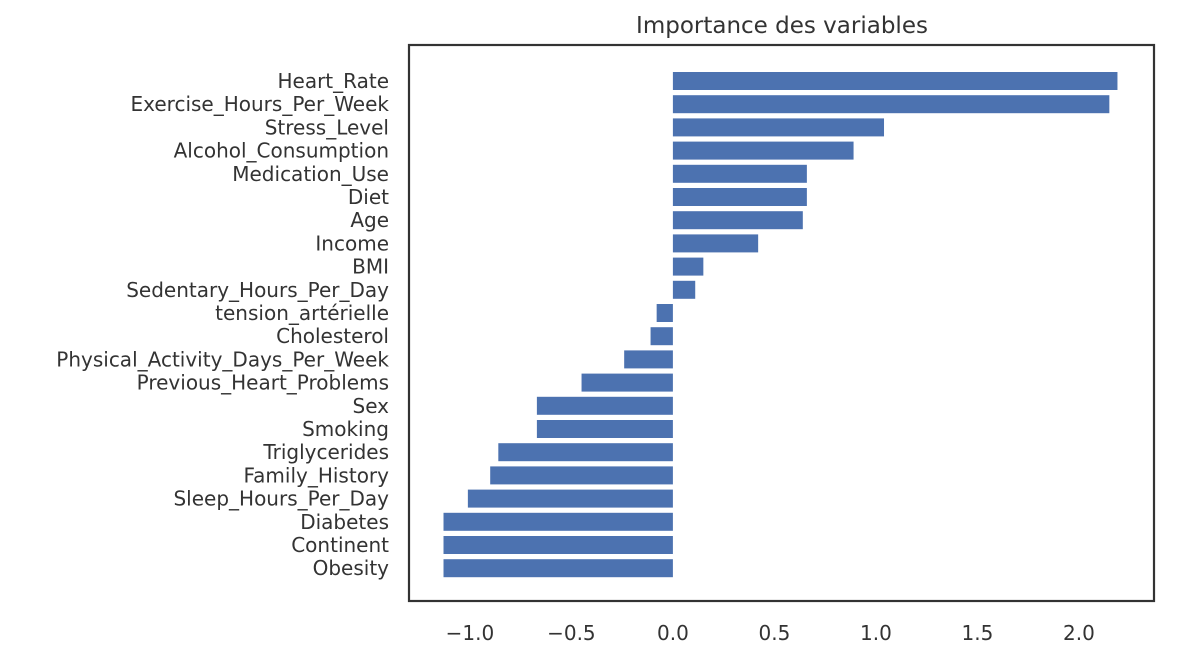 The width and height of the screenshot is (1181, 659). Describe the element at coordinates (222, 359) in the screenshot. I see `y-tick-label: Physical_Activity_Days_Per_Week` at that location.